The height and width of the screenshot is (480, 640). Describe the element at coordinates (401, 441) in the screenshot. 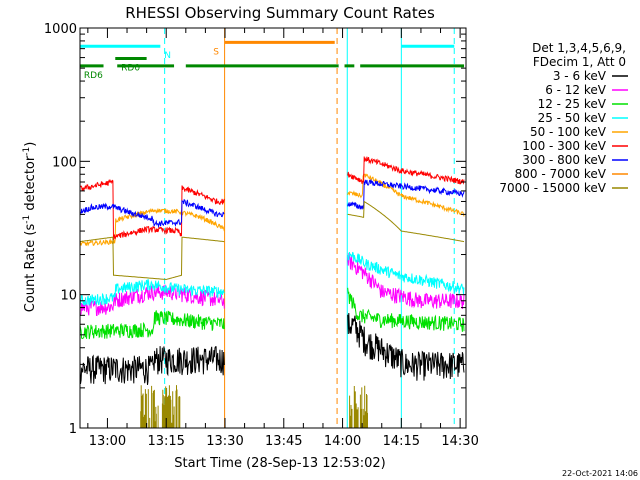

I see `x-tick-label: 14:15` at that location.